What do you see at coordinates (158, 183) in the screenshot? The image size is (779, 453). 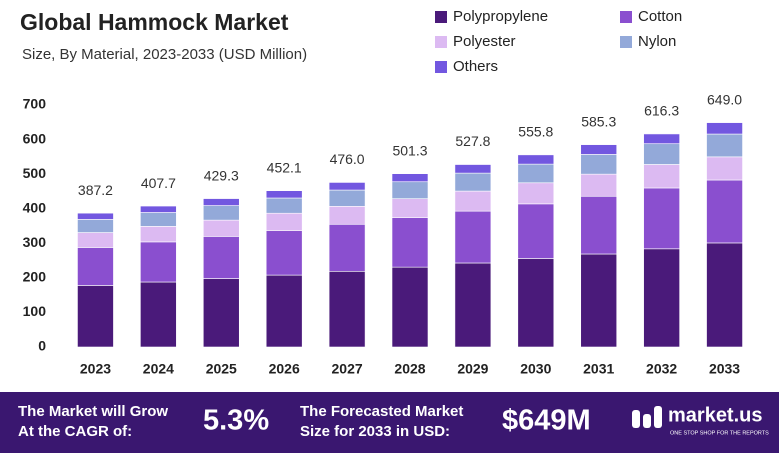 I see `total-label: 407.7` at bounding box center [158, 183].